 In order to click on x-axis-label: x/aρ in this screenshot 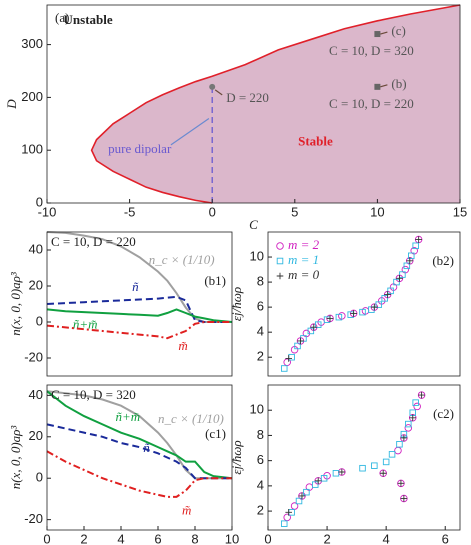, I will do `click(138, 544)`.